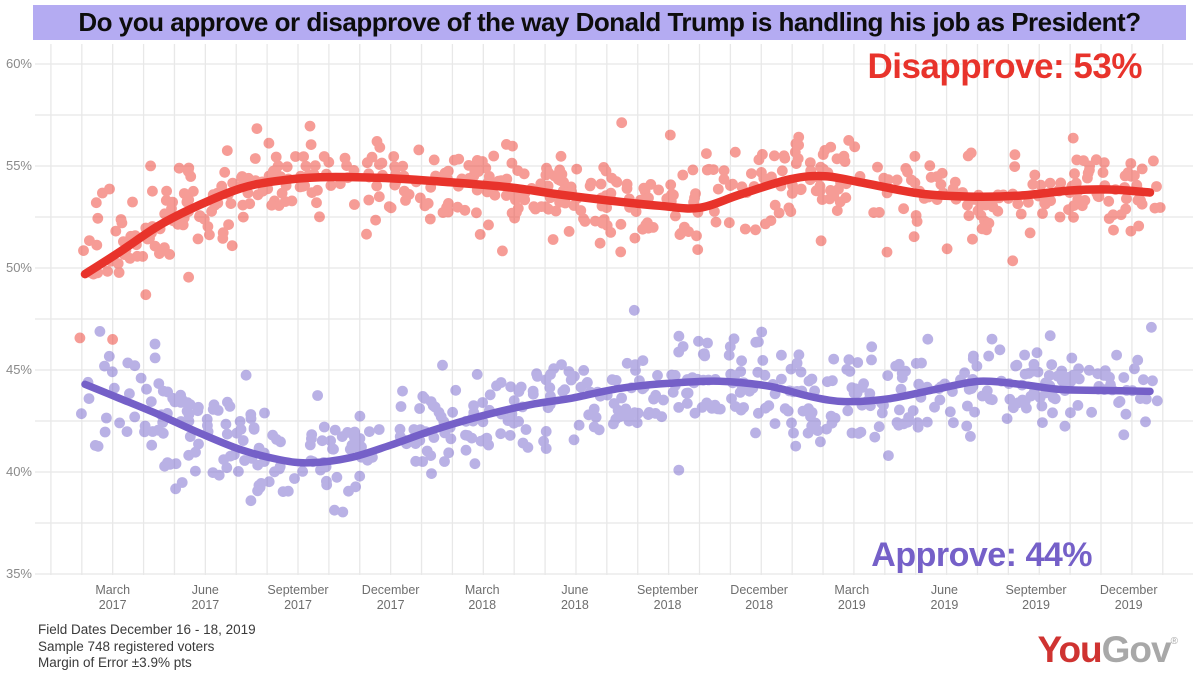 The width and height of the screenshot is (1200, 675). I want to click on x-tick-september-2017: September 2017, so click(298, 597).